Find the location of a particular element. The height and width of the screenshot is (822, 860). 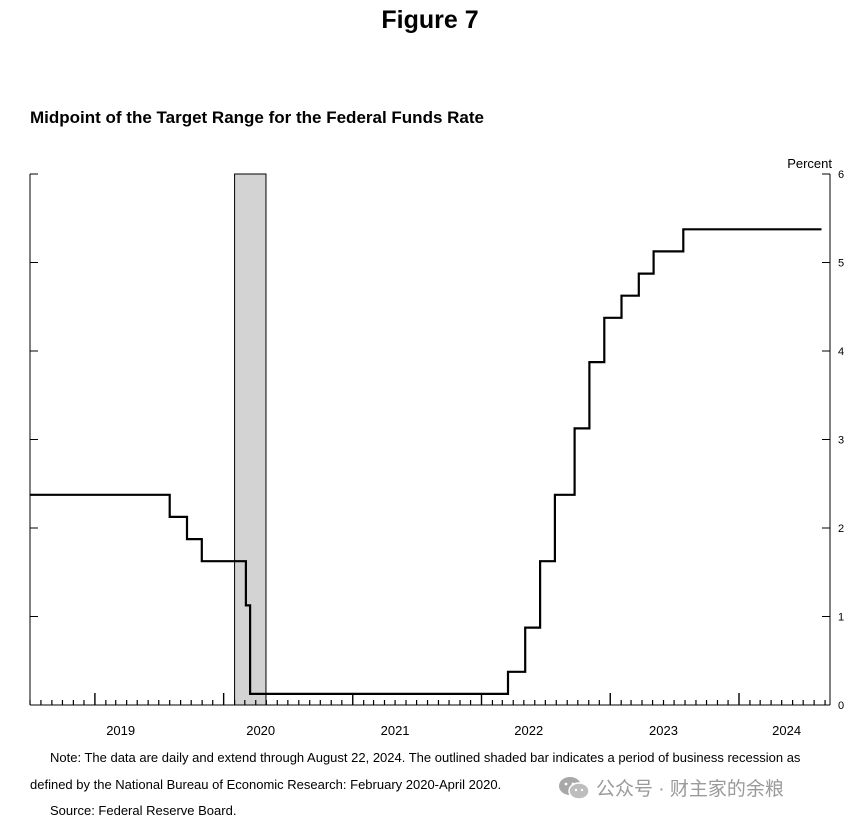

y-tick-label: 0 is located at coordinates (841, 706).